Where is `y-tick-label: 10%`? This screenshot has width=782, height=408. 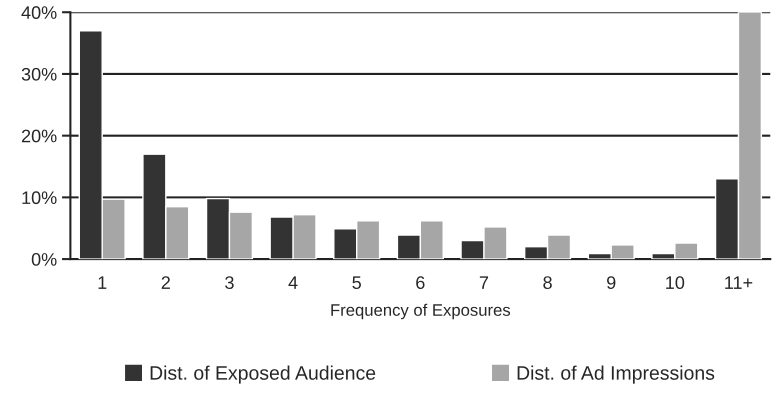 y-tick-label: 10% is located at coordinates (39, 197).